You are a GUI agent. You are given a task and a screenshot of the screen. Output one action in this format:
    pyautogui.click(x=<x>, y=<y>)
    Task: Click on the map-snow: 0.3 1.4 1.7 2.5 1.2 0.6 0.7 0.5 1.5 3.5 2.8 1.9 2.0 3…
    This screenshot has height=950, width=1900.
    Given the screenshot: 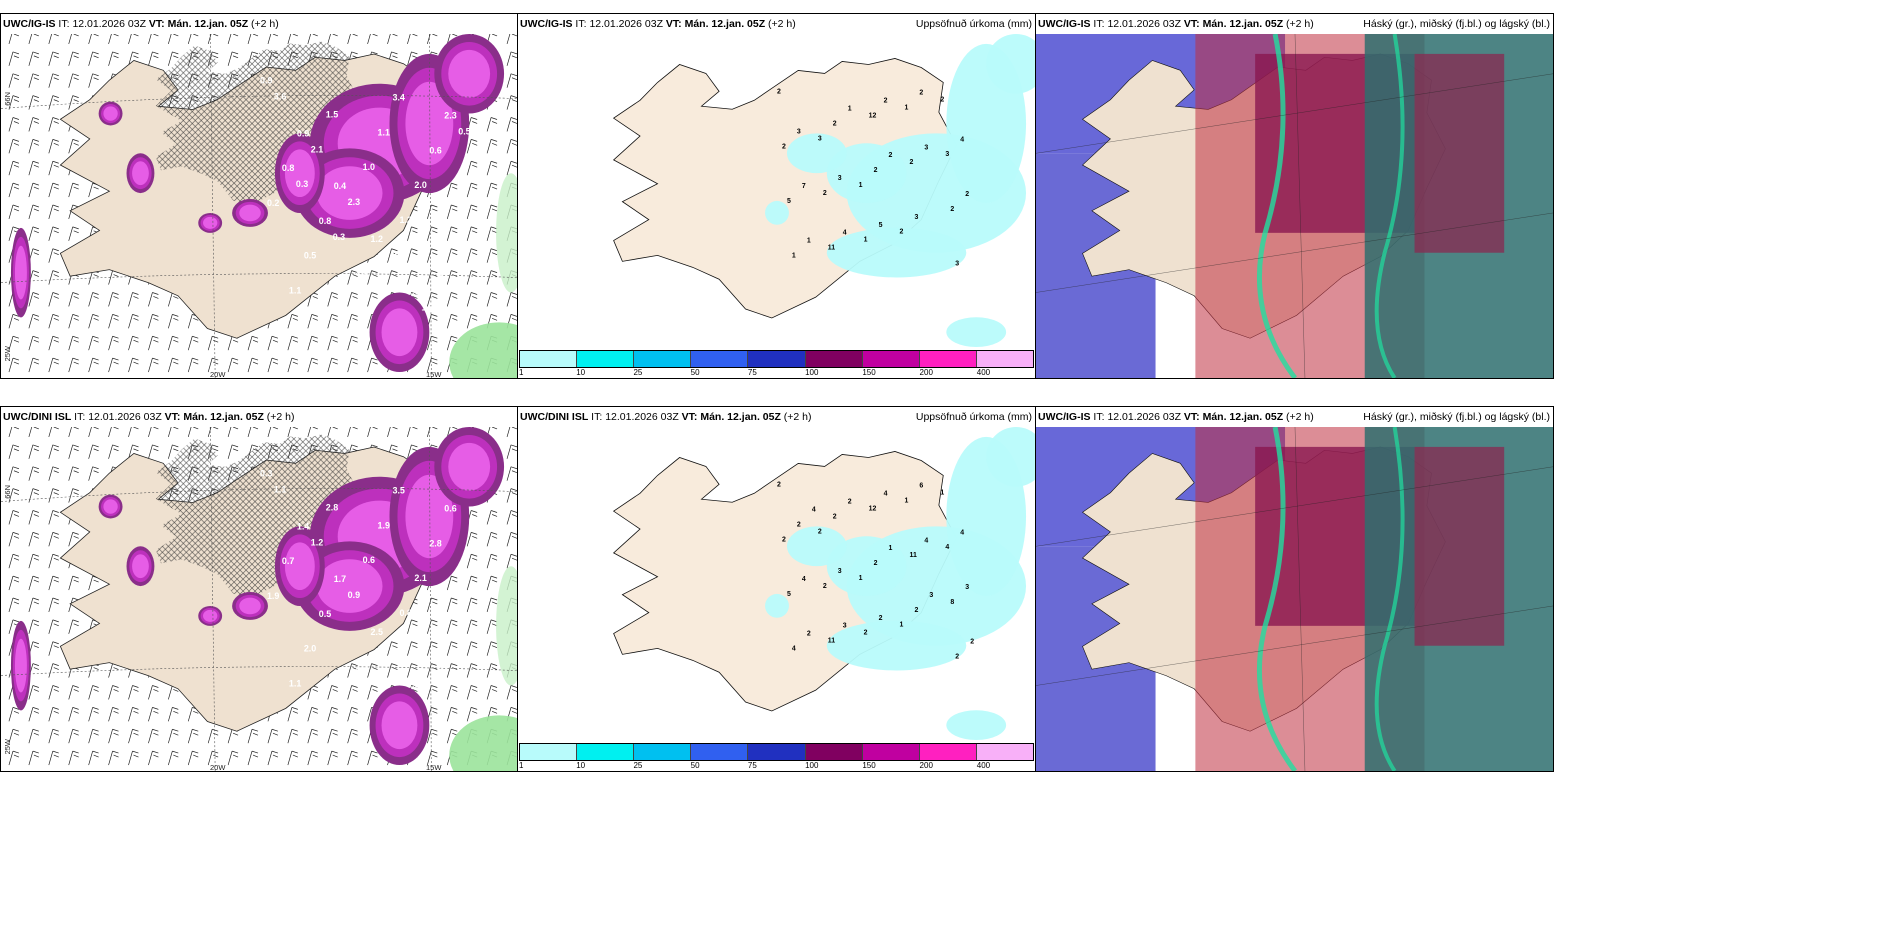 What is the action you would take?
    pyautogui.click(x=259, y=599)
    